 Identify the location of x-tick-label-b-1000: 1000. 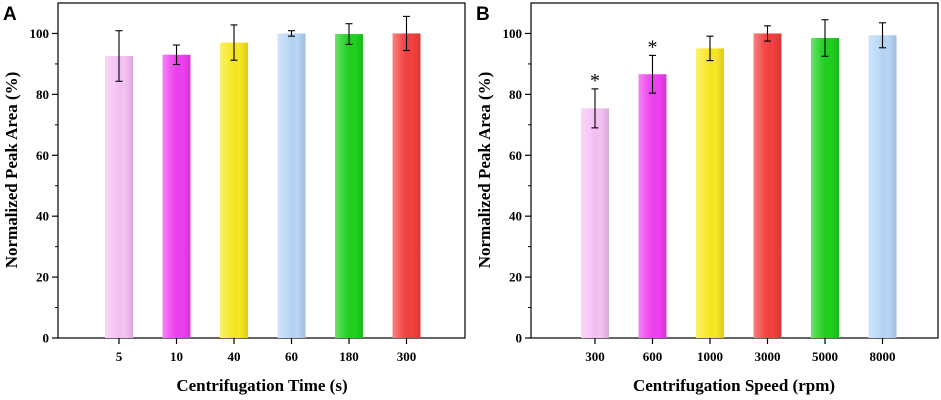
(710, 356).